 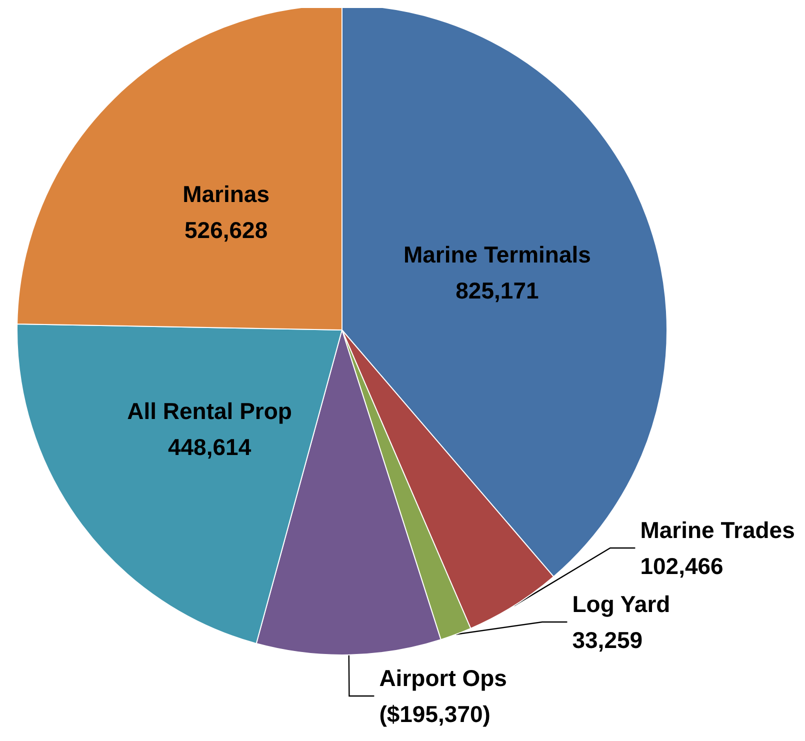 I want to click on data-label: ($195,370), so click(x=434, y=714).